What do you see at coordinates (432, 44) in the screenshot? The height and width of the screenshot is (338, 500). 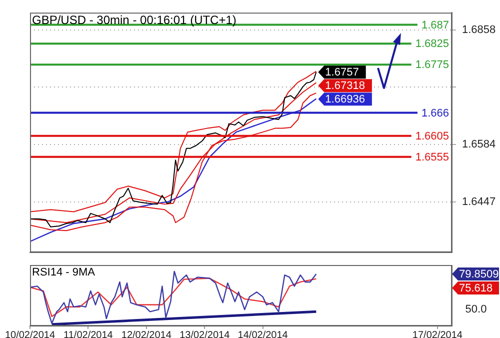 I see `ref-line-label: 1.6825` at bounding box center [432, 44].